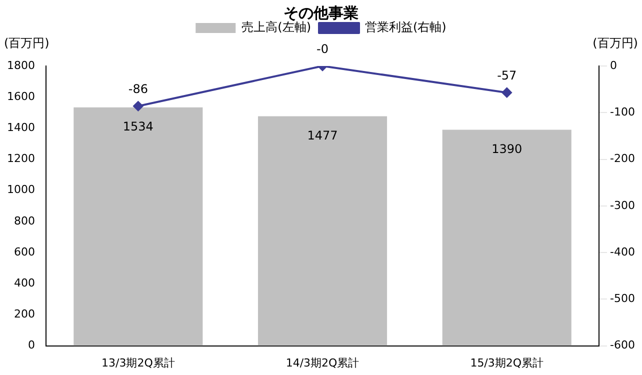  What do you see at coordinates (507, 149) in the screenshot?
I see `data-label: 1390` at bounding box center [507, 149].